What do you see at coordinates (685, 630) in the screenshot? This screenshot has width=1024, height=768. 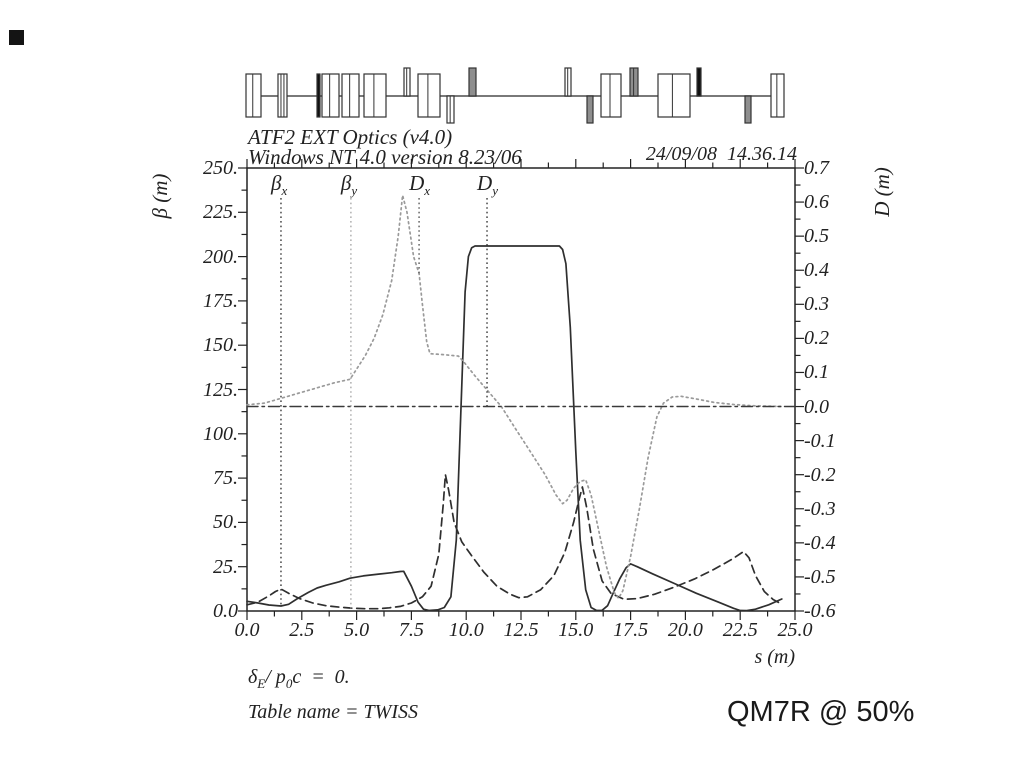 I see `x-tick-label: 20.0` at bounding box center [685, 630].